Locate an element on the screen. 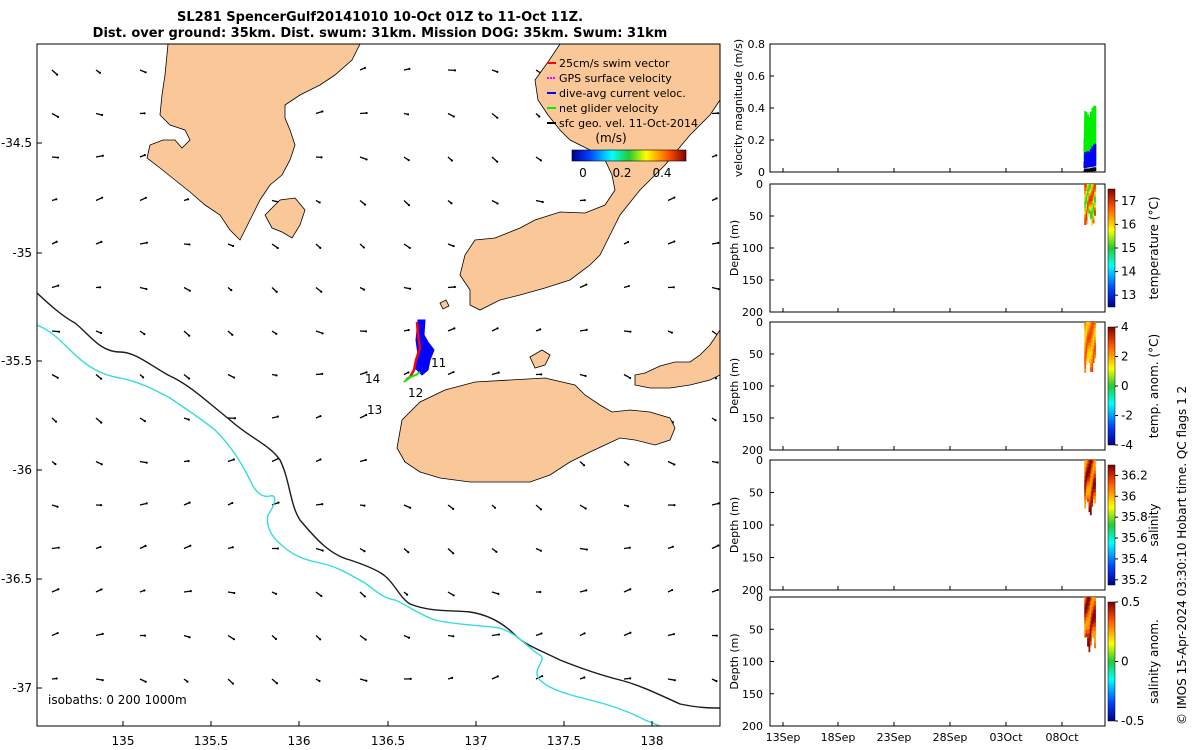 The image size is (1200, 750). y-tick-label: 0 is located at coordinates (761, 172).